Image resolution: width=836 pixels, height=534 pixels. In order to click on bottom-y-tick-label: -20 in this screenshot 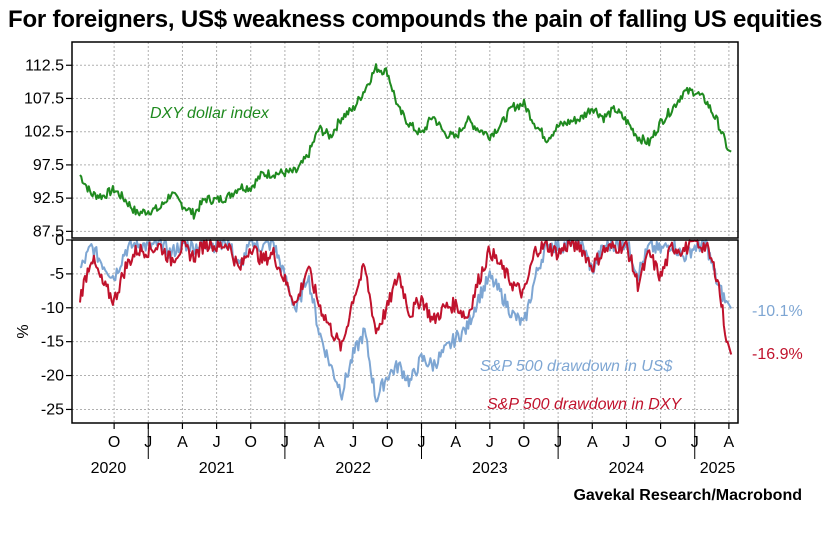, I will do `click(52, 376)`.